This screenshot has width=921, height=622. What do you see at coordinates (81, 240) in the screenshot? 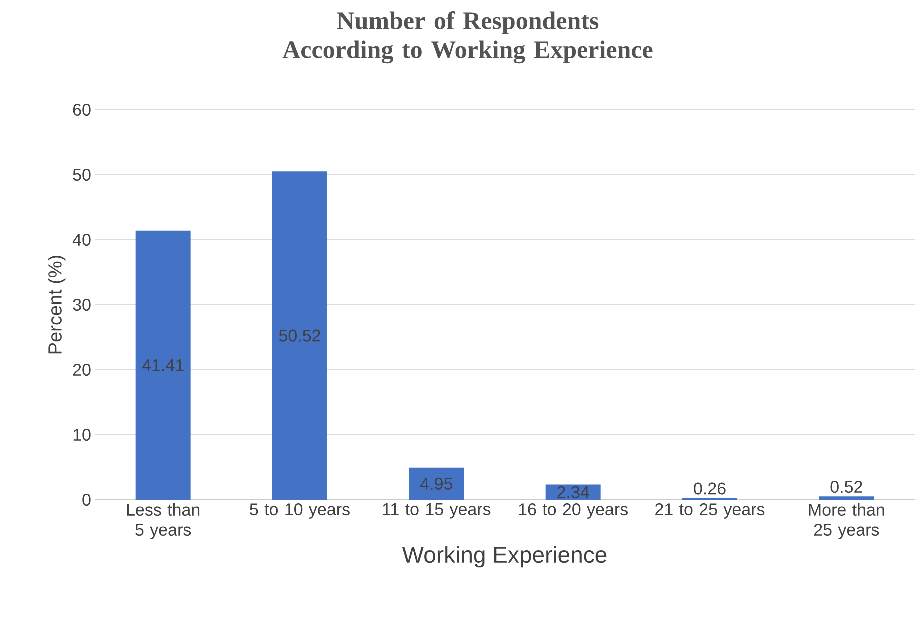
I see `y-tick-label: 40` at bounding box center [81, 240].